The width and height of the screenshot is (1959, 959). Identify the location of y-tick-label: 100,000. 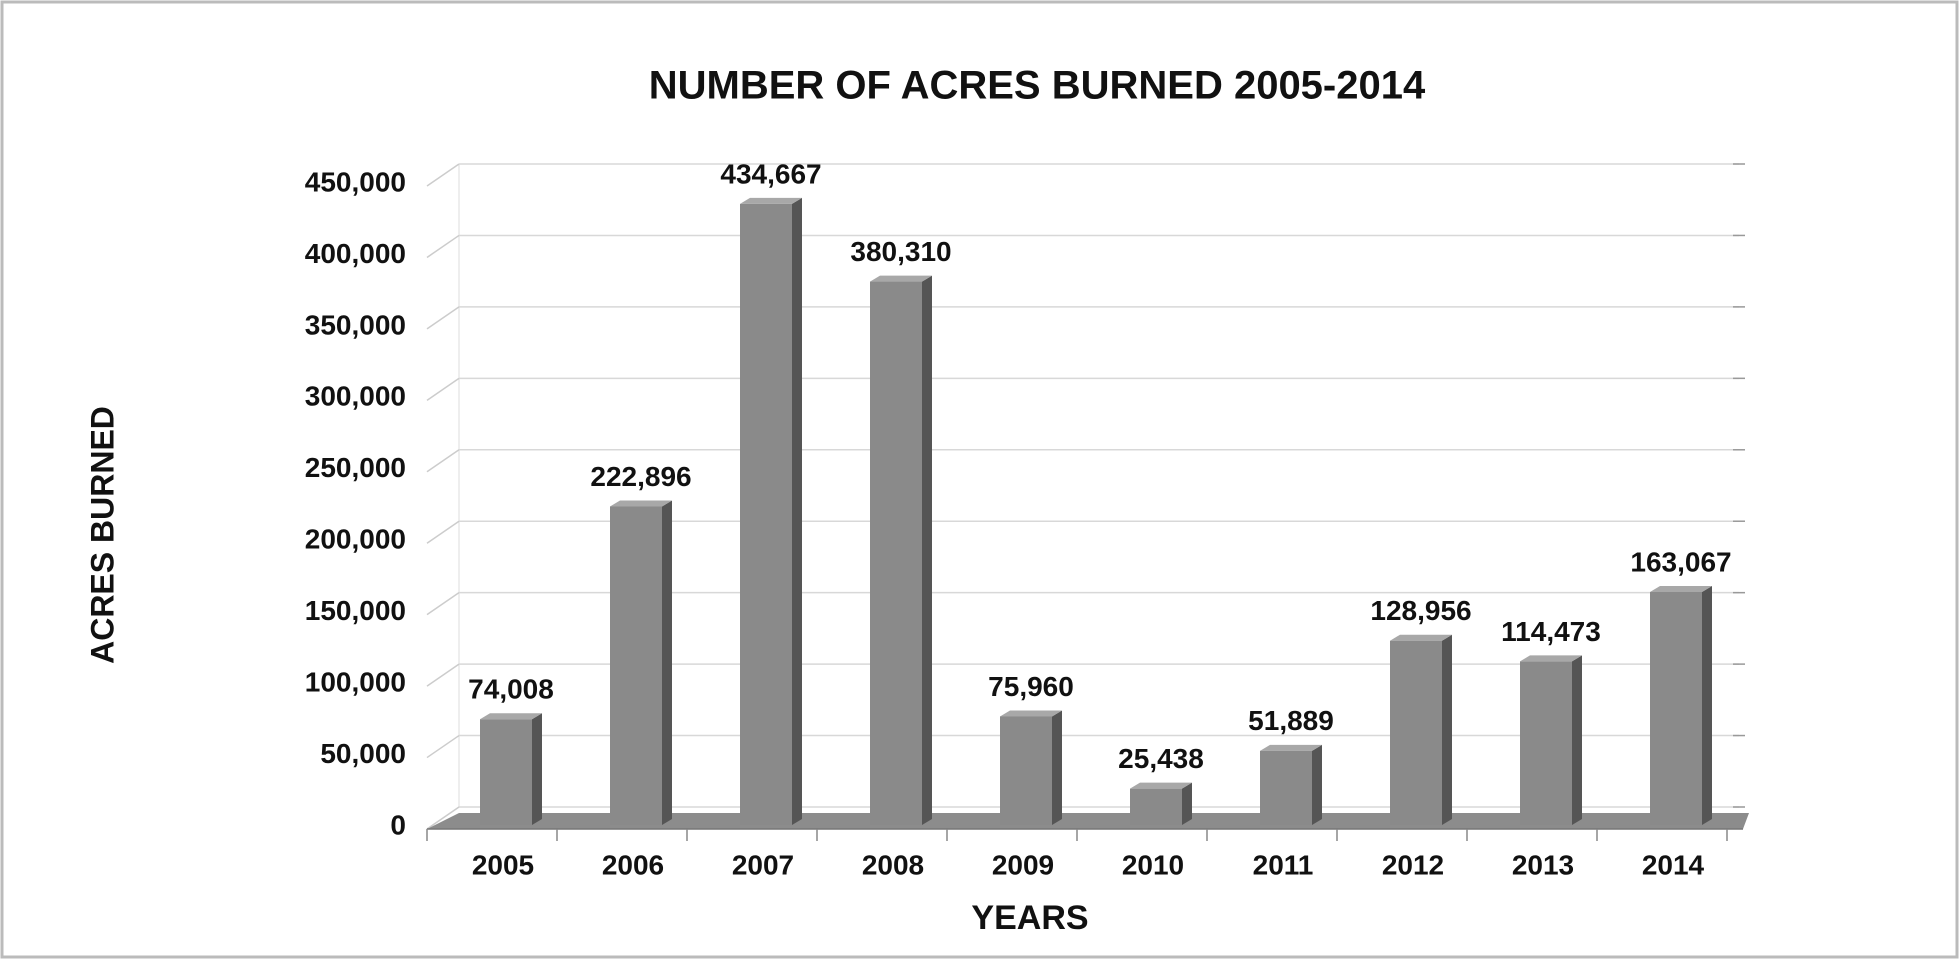
(355, 682).